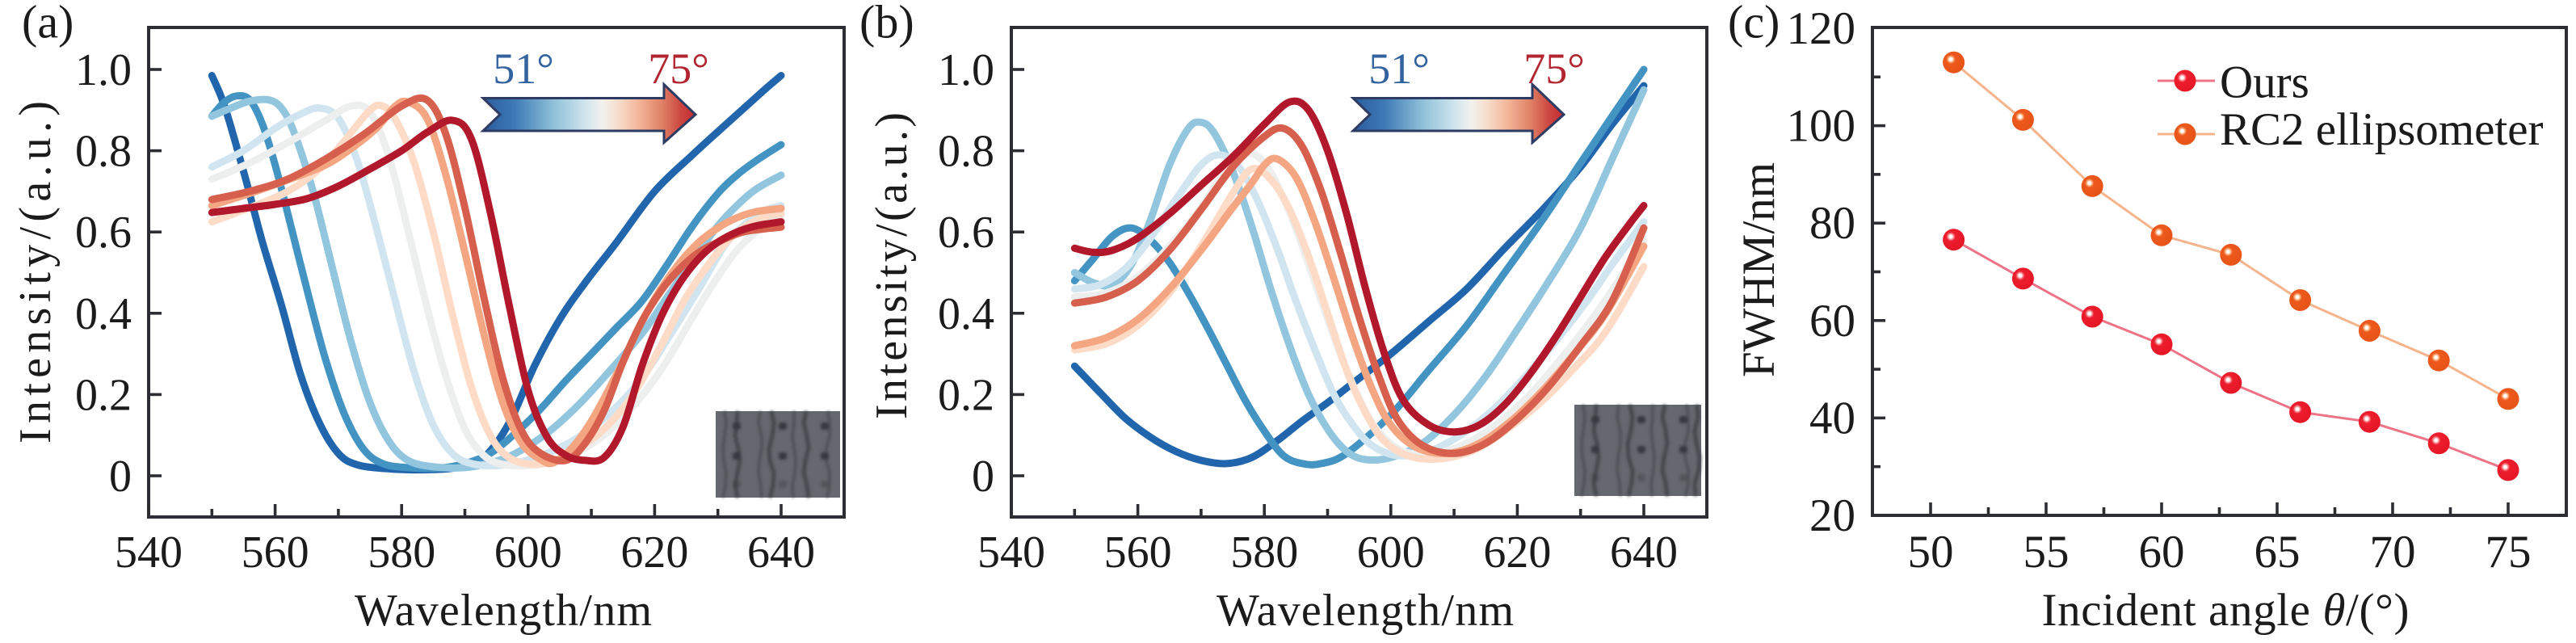 The height and width of the screenshot is (643, 2576). Describe the element at coordinates (2382, 129) in the screenshot. I see `svg-text: RC2 ellipsometer` at that location.